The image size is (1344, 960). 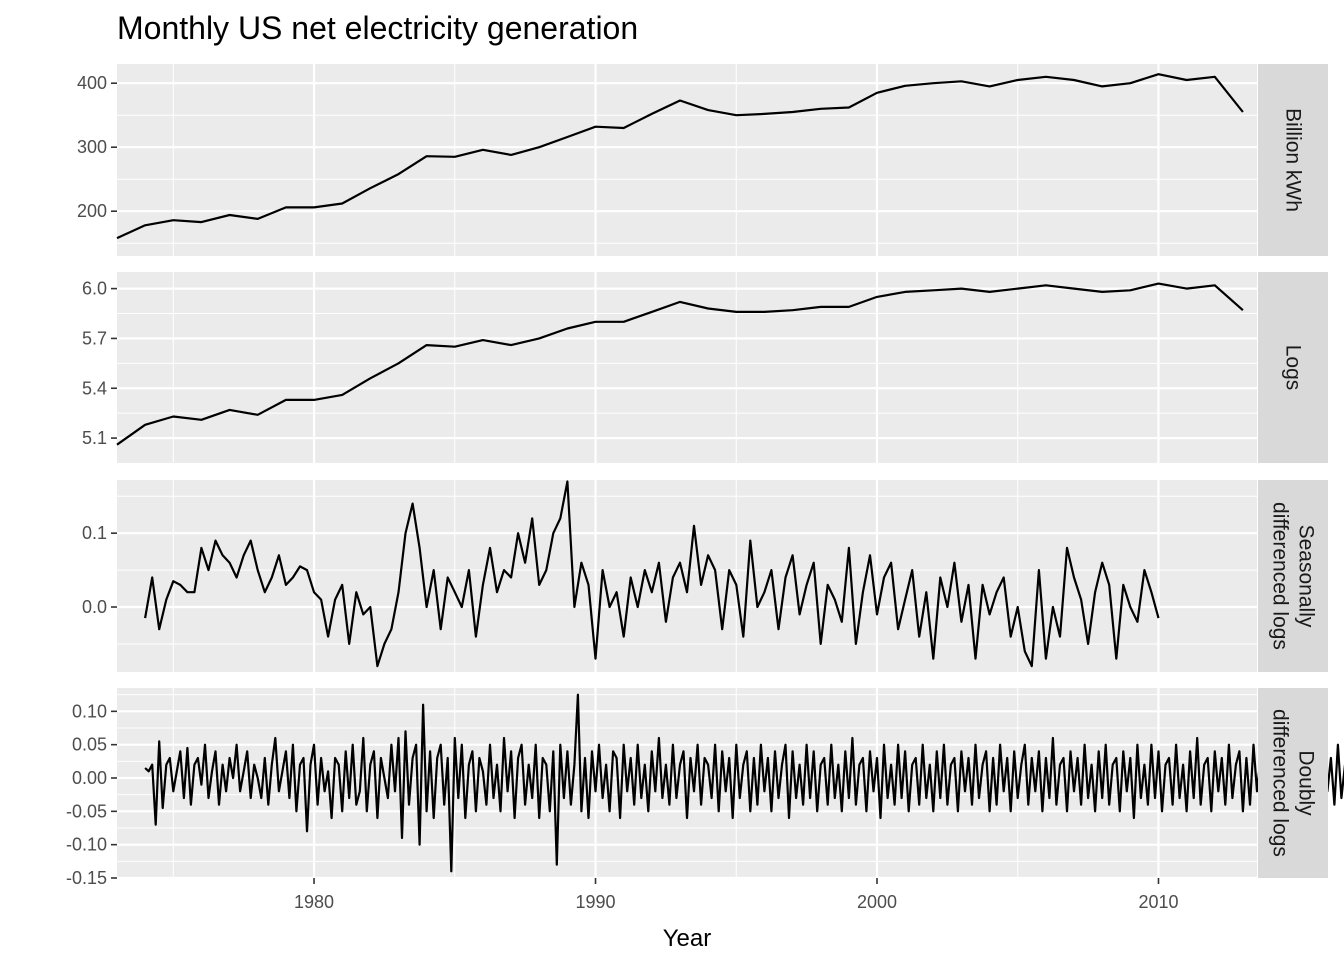 I want to click on facet-strip-label: Doubly, so click(x=1306, y=783).